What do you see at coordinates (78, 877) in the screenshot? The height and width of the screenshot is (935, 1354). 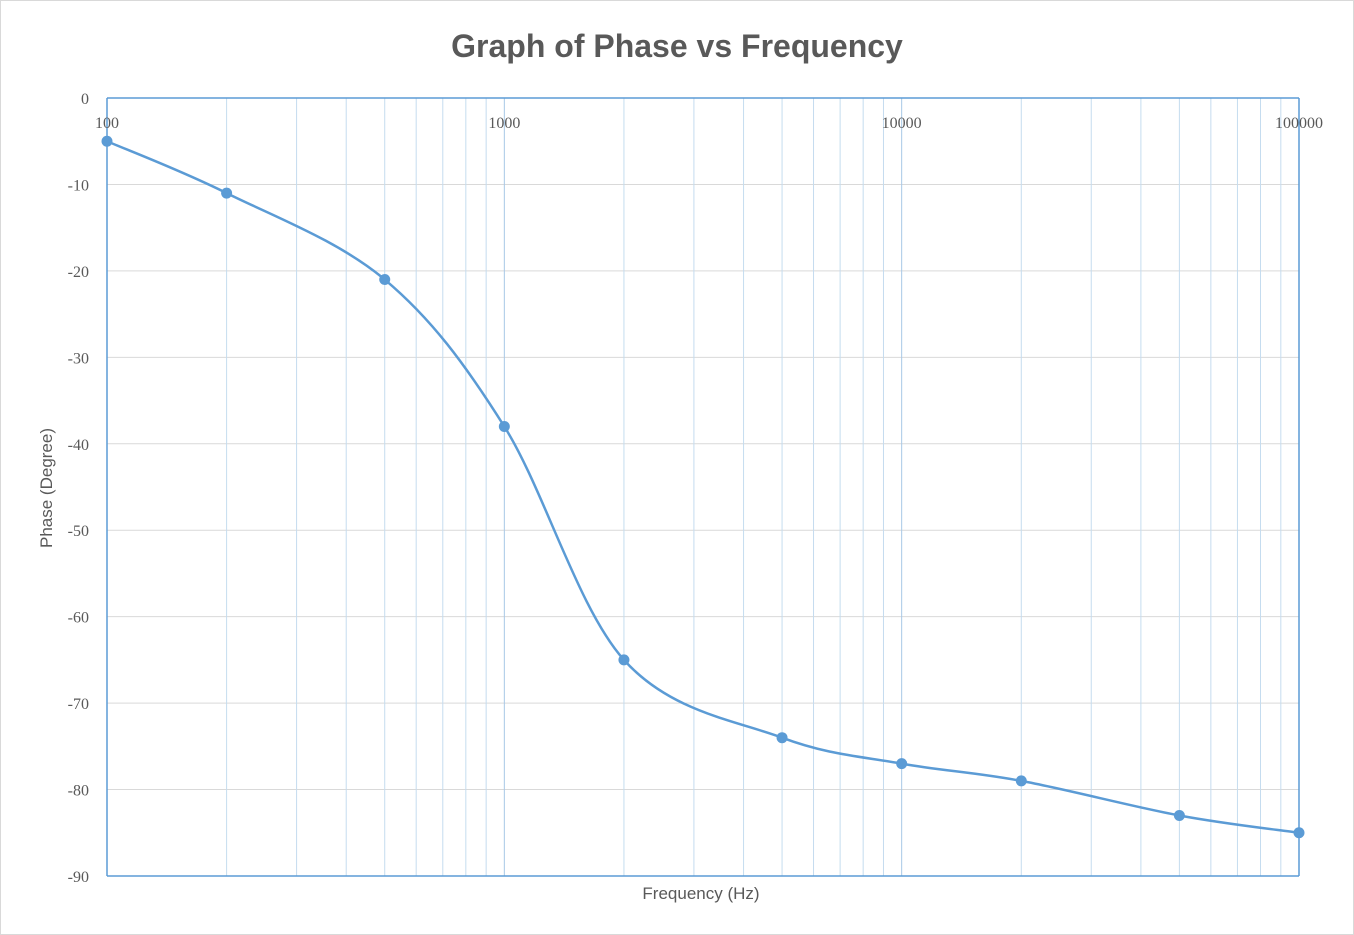 I see `y-tick-label: -90` at bounding box center [78, 877].